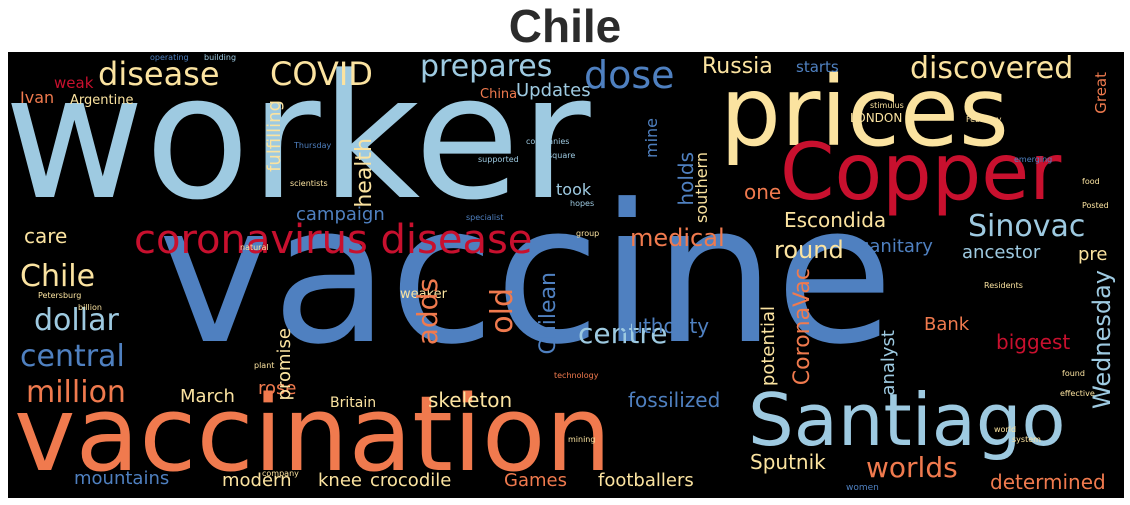 Image resolution: width=1130 pixels, height=505 pixels. What do you see at coordinates (220, 57) in the screenshot?
I see `word-building: building` at bounding box center [220, 57].